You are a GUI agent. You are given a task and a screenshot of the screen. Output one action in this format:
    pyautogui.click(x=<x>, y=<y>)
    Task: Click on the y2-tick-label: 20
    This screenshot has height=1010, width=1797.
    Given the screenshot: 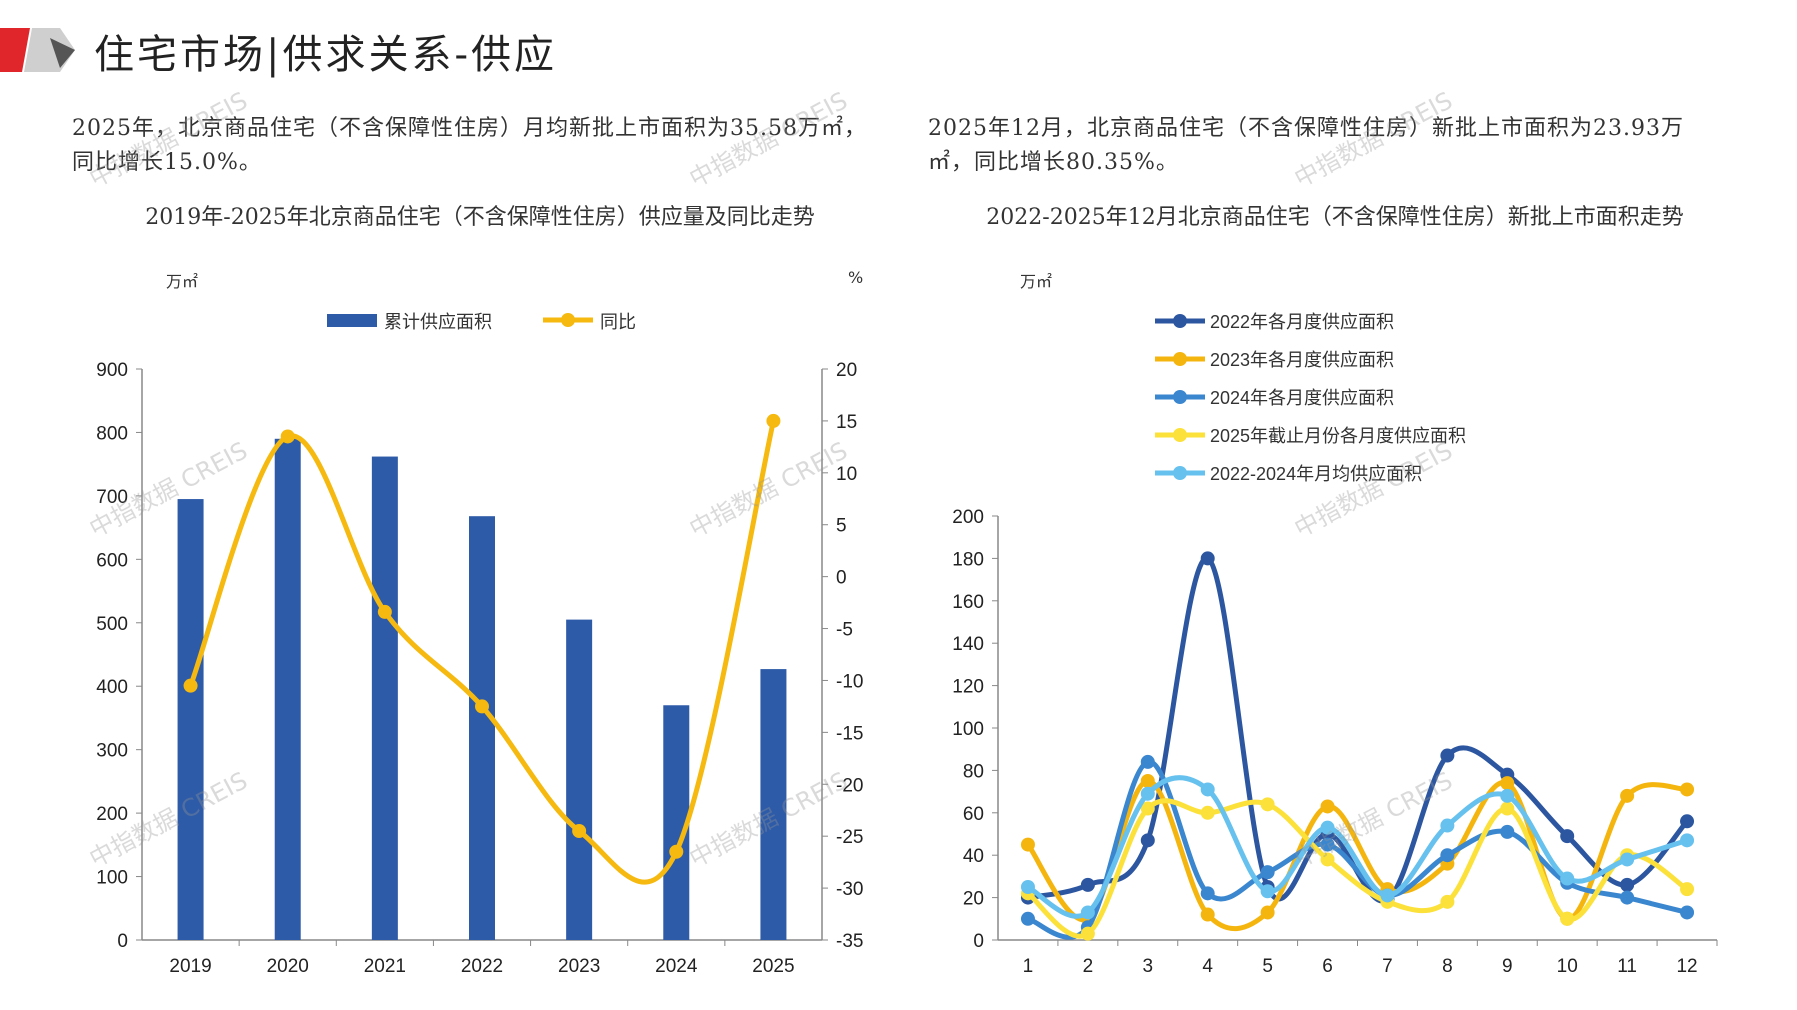 What is the action you would take?
    pyautogui.click(x=846, y=370)
    